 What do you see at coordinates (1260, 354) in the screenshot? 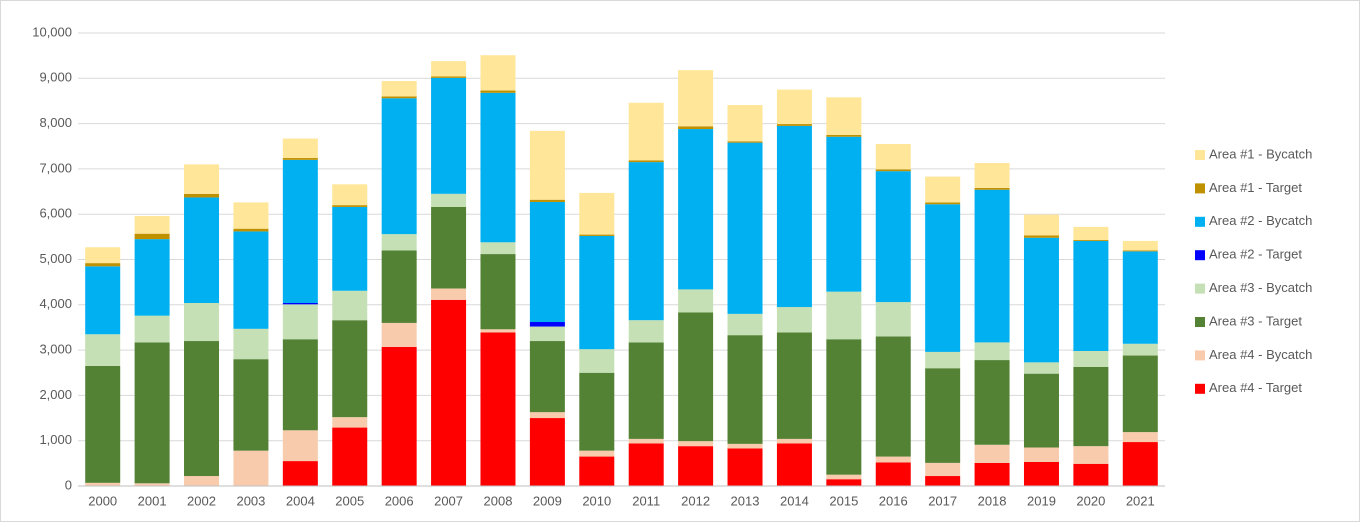
I see `legend-label: Area #4 - Bycatch` at bounding box center [1260, 354].